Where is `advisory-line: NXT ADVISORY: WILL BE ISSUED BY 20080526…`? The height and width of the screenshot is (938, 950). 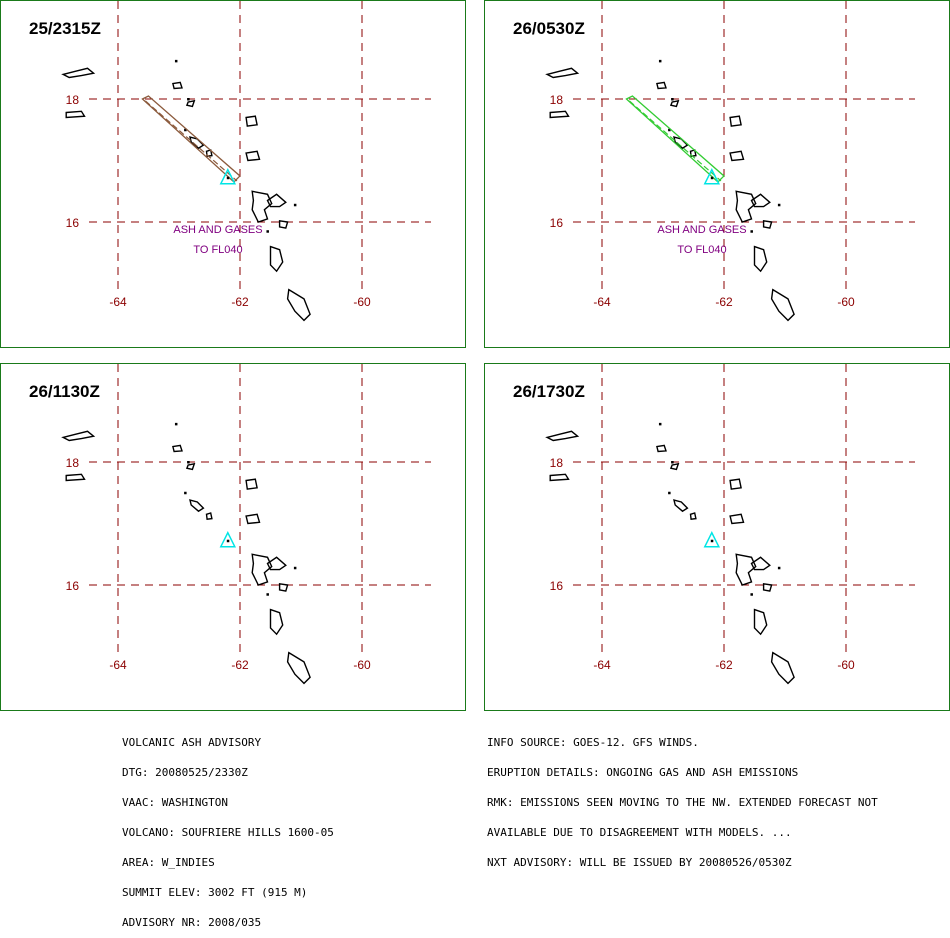
advisory-line: NXT ADVISORY: WILL BE ISSUED BY 20080526… is located at coordinates (639, 862).